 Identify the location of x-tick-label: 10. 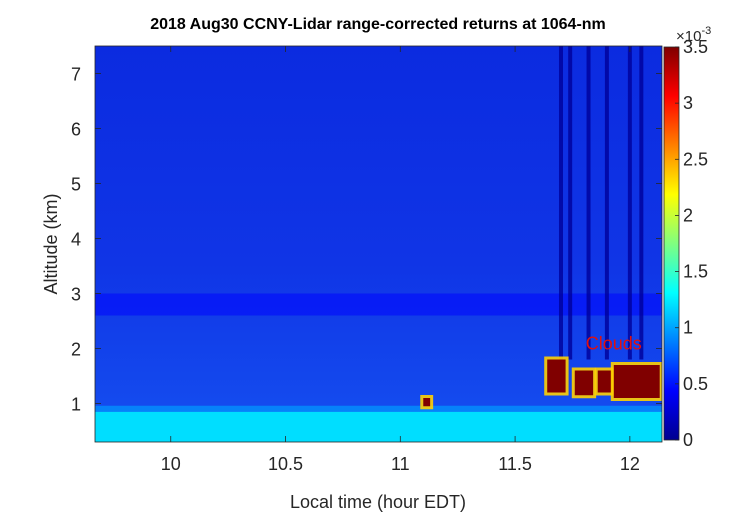
(171, 464).